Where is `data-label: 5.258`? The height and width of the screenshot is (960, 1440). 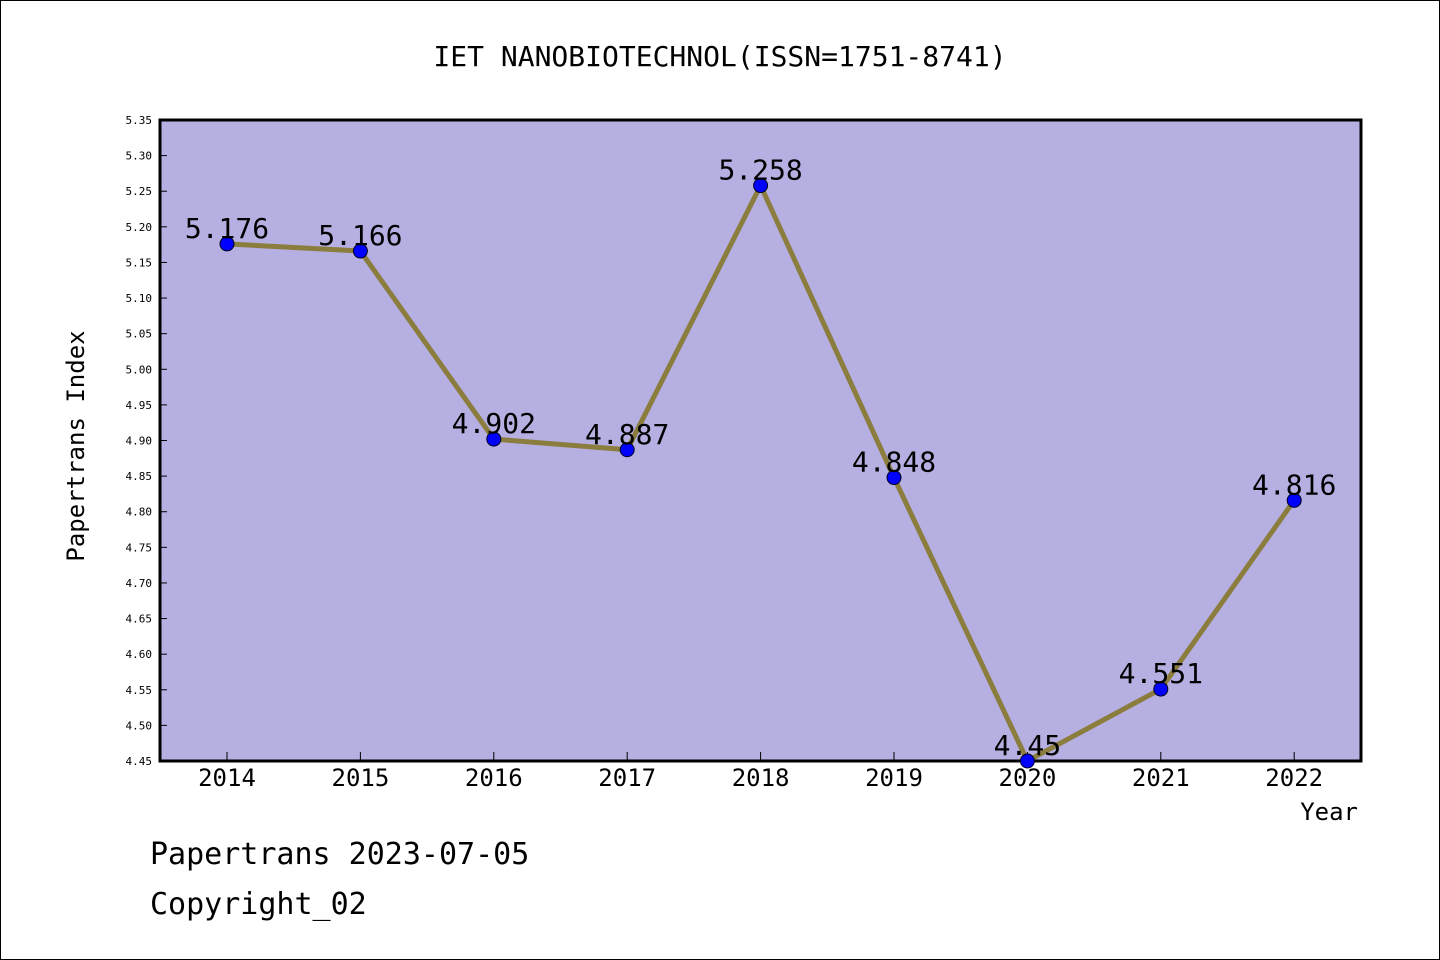 data-label: 5.258 is located at coordinates (760, 170).